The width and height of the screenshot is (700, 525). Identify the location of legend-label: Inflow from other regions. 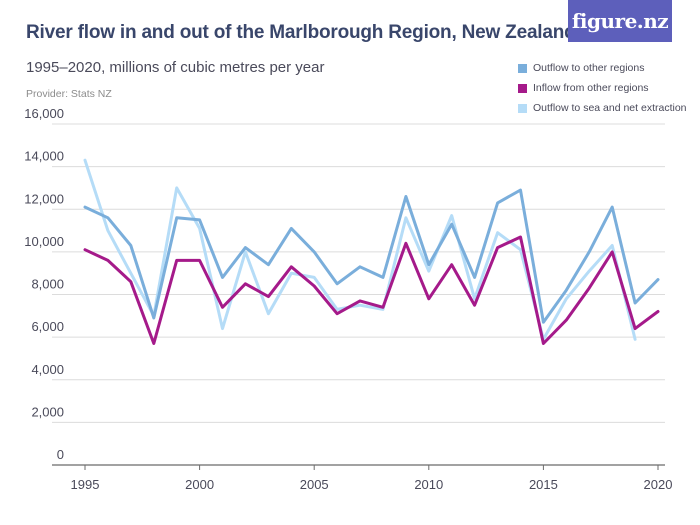
(591, 88).